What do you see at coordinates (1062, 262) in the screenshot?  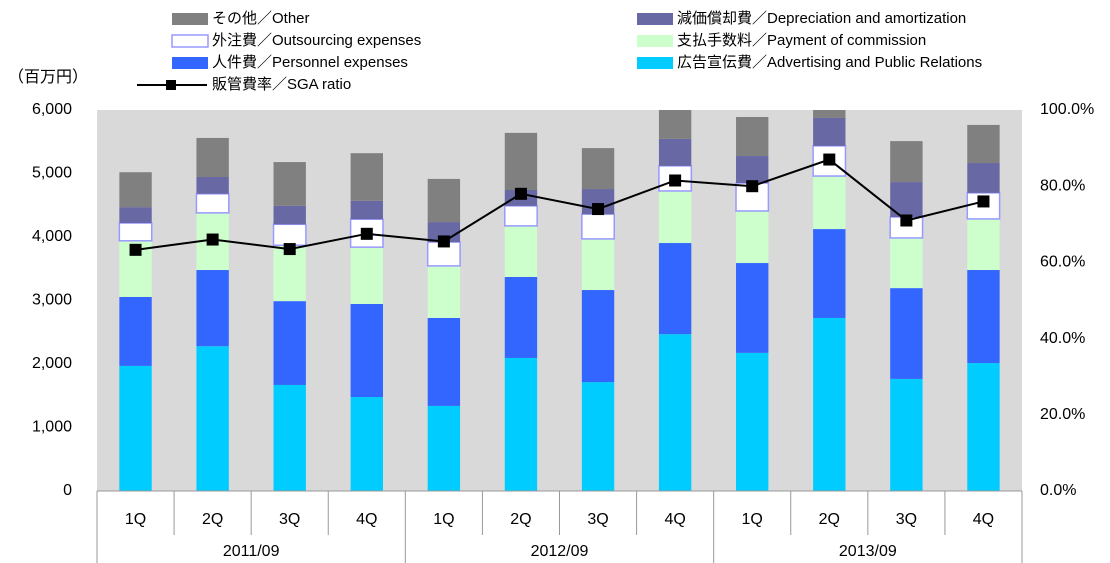 I see `y2-tick-label: 60.0%` at bounding box center [1062, 262].